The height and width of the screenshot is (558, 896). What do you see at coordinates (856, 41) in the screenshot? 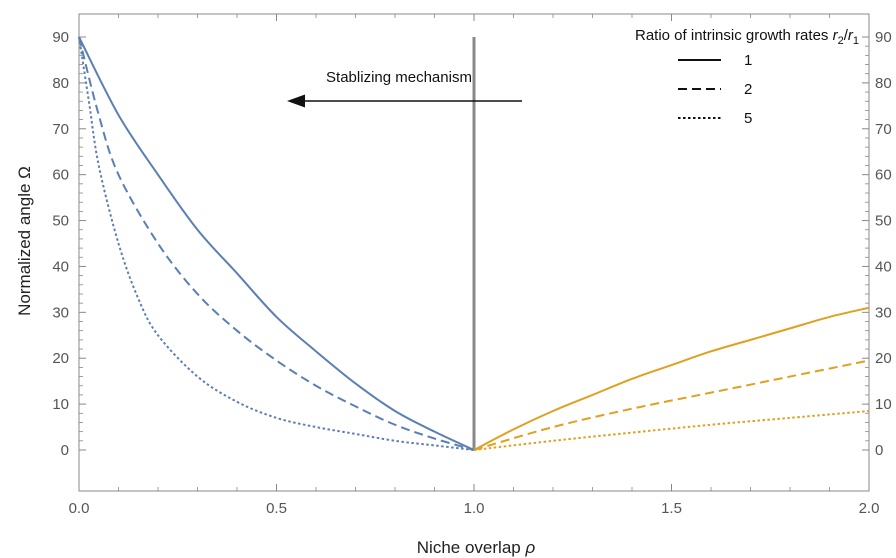
I see `legend-title-sub2: 1` at bounding box center [856, 41].